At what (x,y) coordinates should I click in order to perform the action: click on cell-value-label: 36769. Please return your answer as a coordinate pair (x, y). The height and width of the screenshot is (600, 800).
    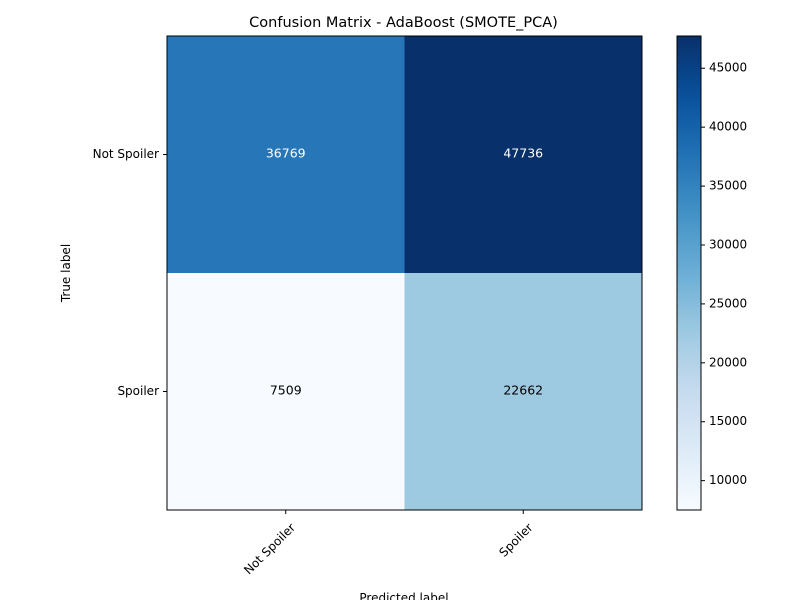
    Looking at the image, I should click on (286, 153).